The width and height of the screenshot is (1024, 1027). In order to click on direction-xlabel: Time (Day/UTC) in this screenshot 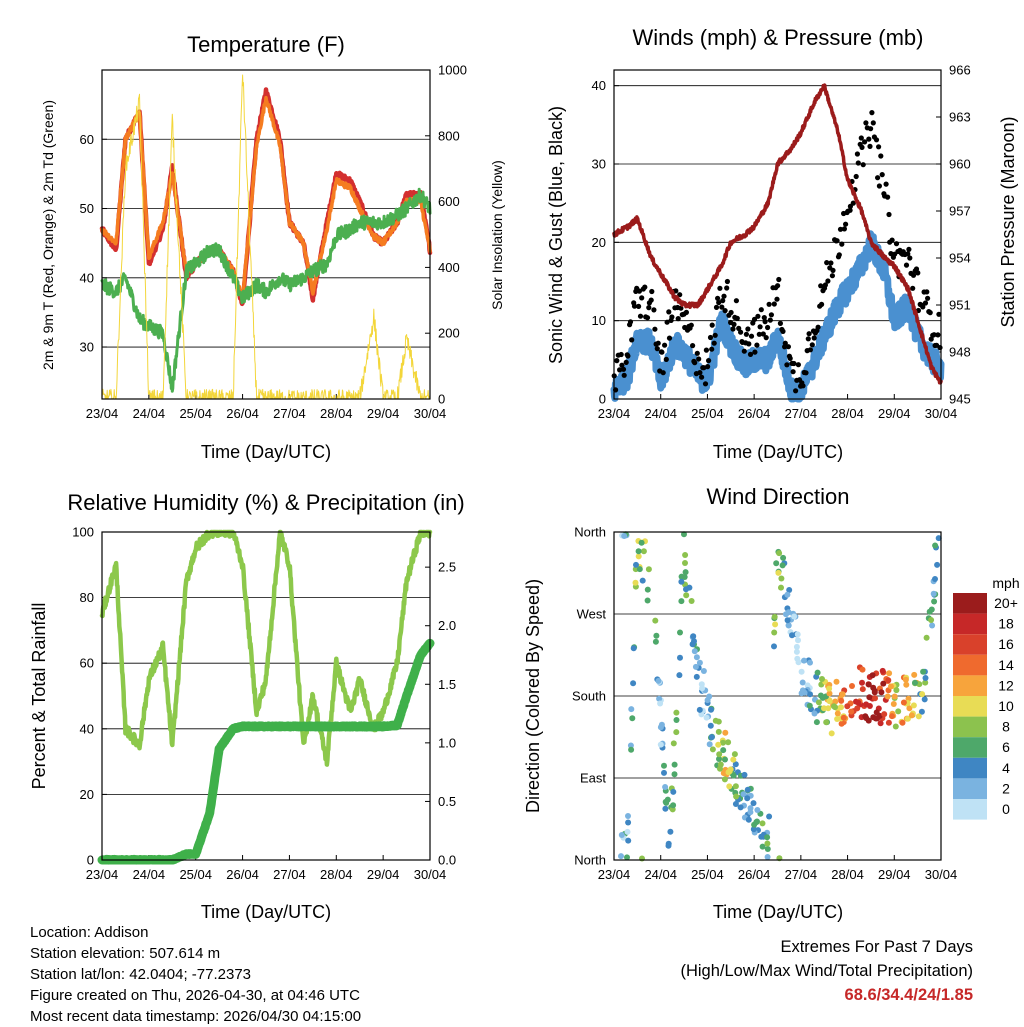, I will do `click(778, 912)`.